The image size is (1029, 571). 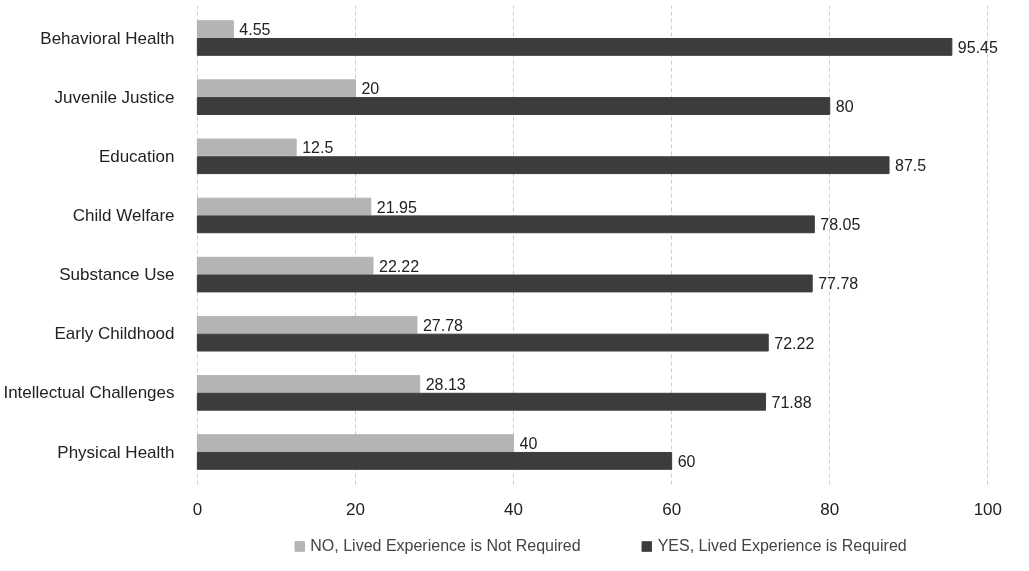 What do you see at coordinates (686, 461) in the screenshot?
I see `data-label: 60` at bounding box center [686, 461].